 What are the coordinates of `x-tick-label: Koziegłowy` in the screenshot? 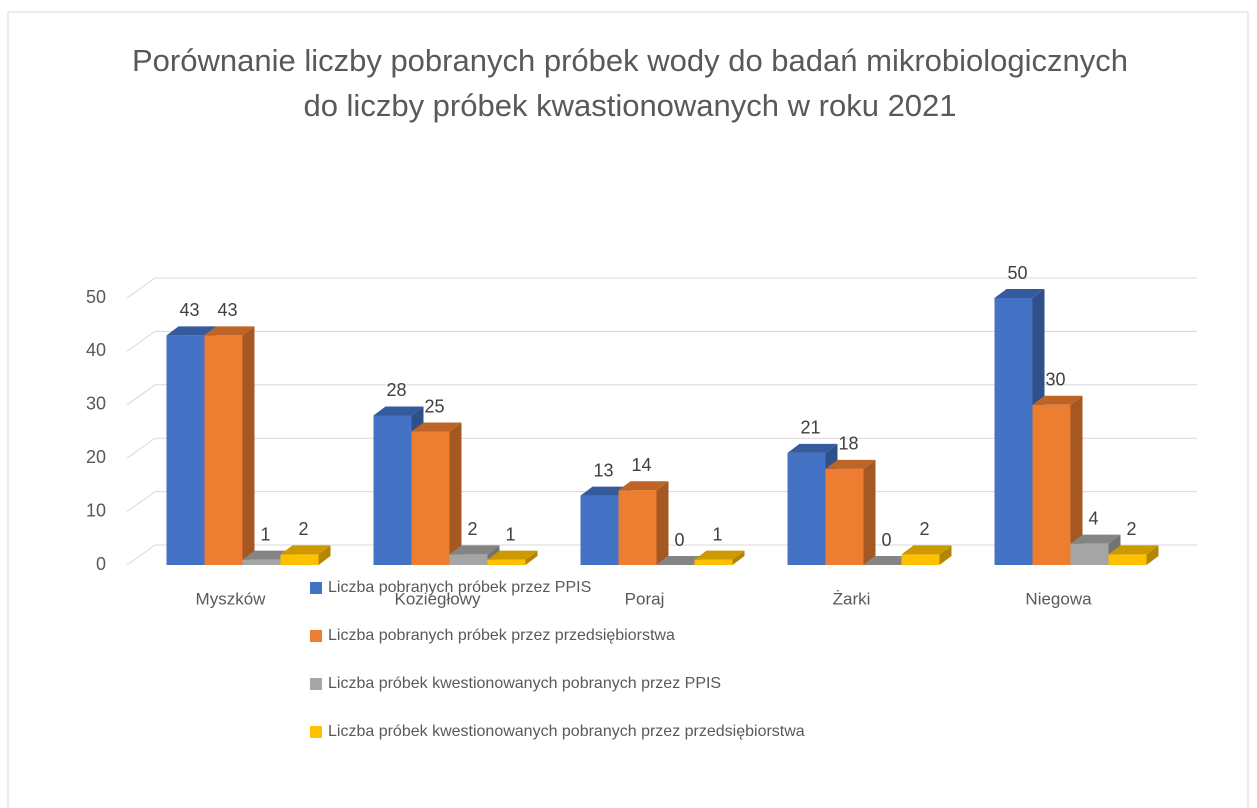 It's located at (438, 598).